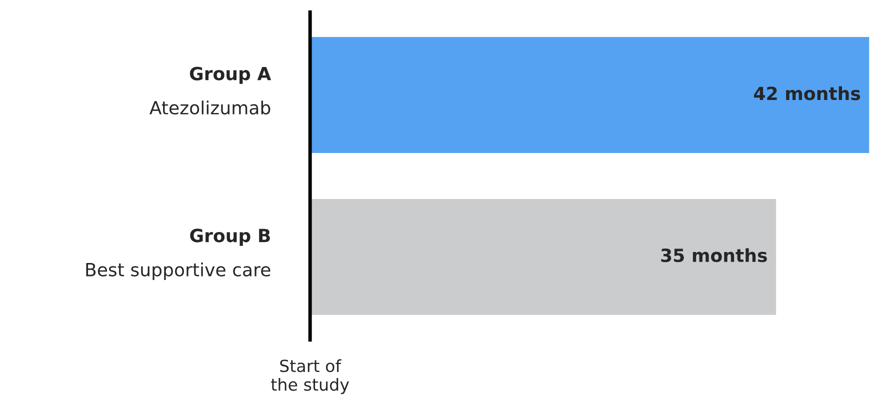 This screenshot has width=871, height=418. I want to click on y-tick-label: Group A Atezolizumab, so click(211, 90).